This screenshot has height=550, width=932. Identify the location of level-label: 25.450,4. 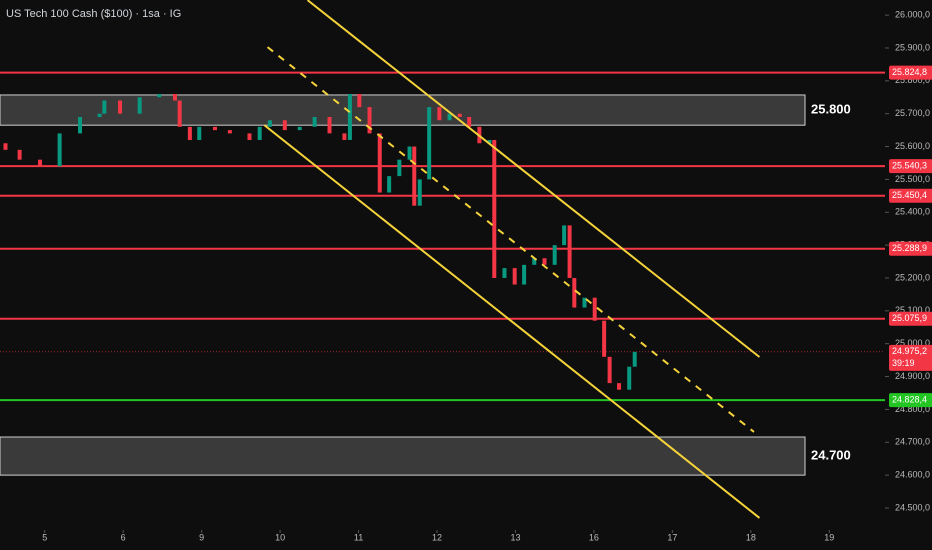
(909, 195).